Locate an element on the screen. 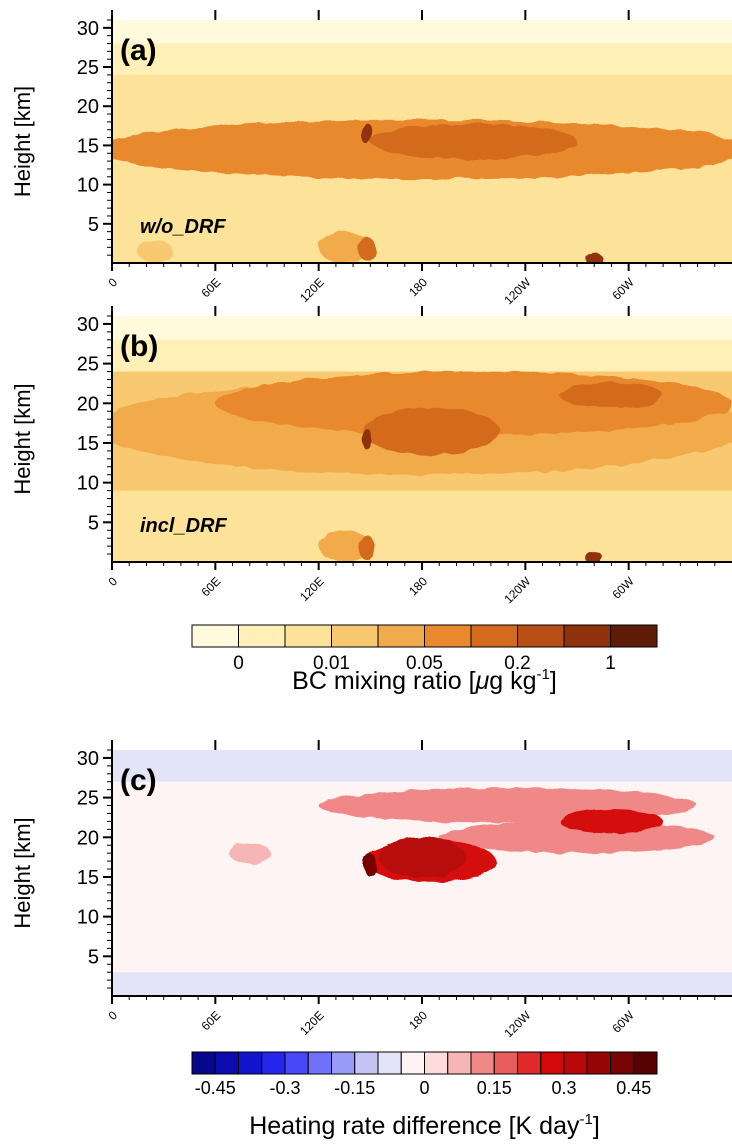  colorbar-tick-label: 0.45 is located at coordinates (633, 1088).